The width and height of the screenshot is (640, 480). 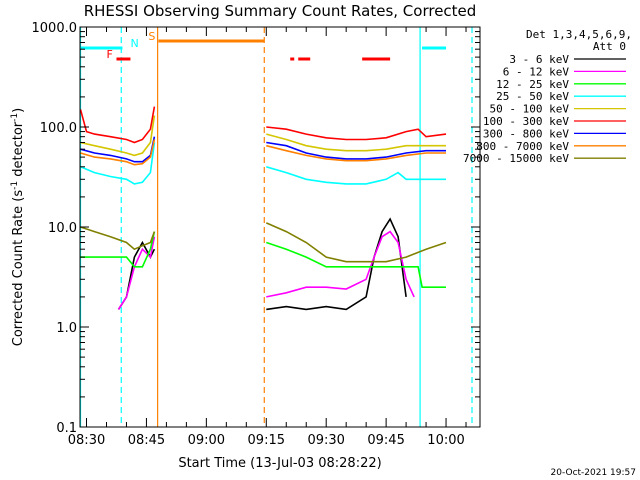 I want to click on legend-label-8: 7000 - 15000 keV, so click(x=516, y=158).